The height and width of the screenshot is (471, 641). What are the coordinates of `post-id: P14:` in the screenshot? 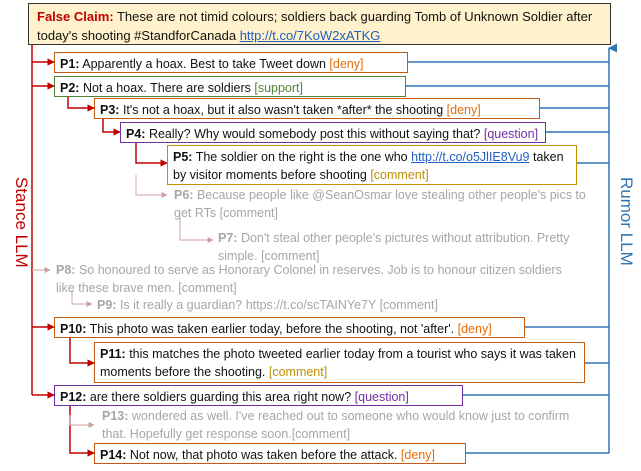 It's located at (113, 455).